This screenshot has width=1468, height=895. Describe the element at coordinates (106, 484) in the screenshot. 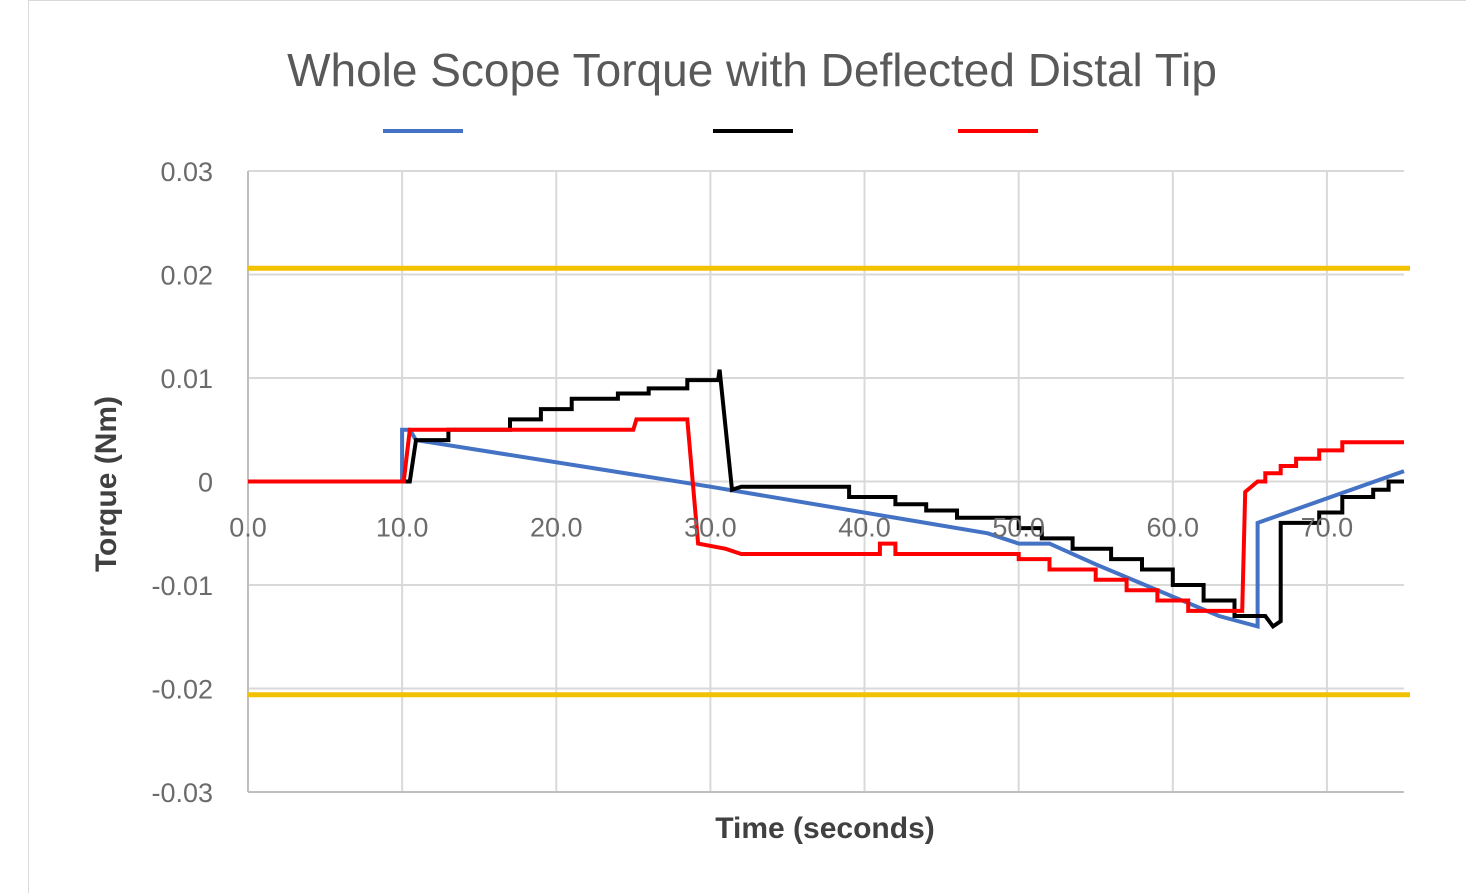

I see `y-axis-label: Torque (Nm)` at that location.